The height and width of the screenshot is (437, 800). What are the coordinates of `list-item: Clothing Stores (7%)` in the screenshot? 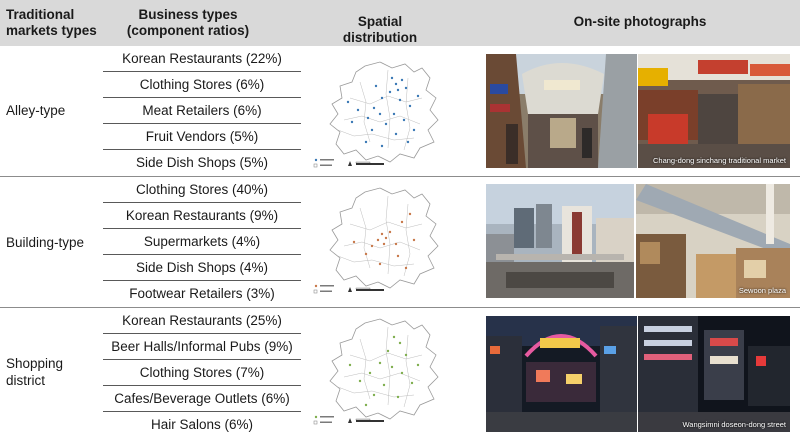 It's located at (202, 372).